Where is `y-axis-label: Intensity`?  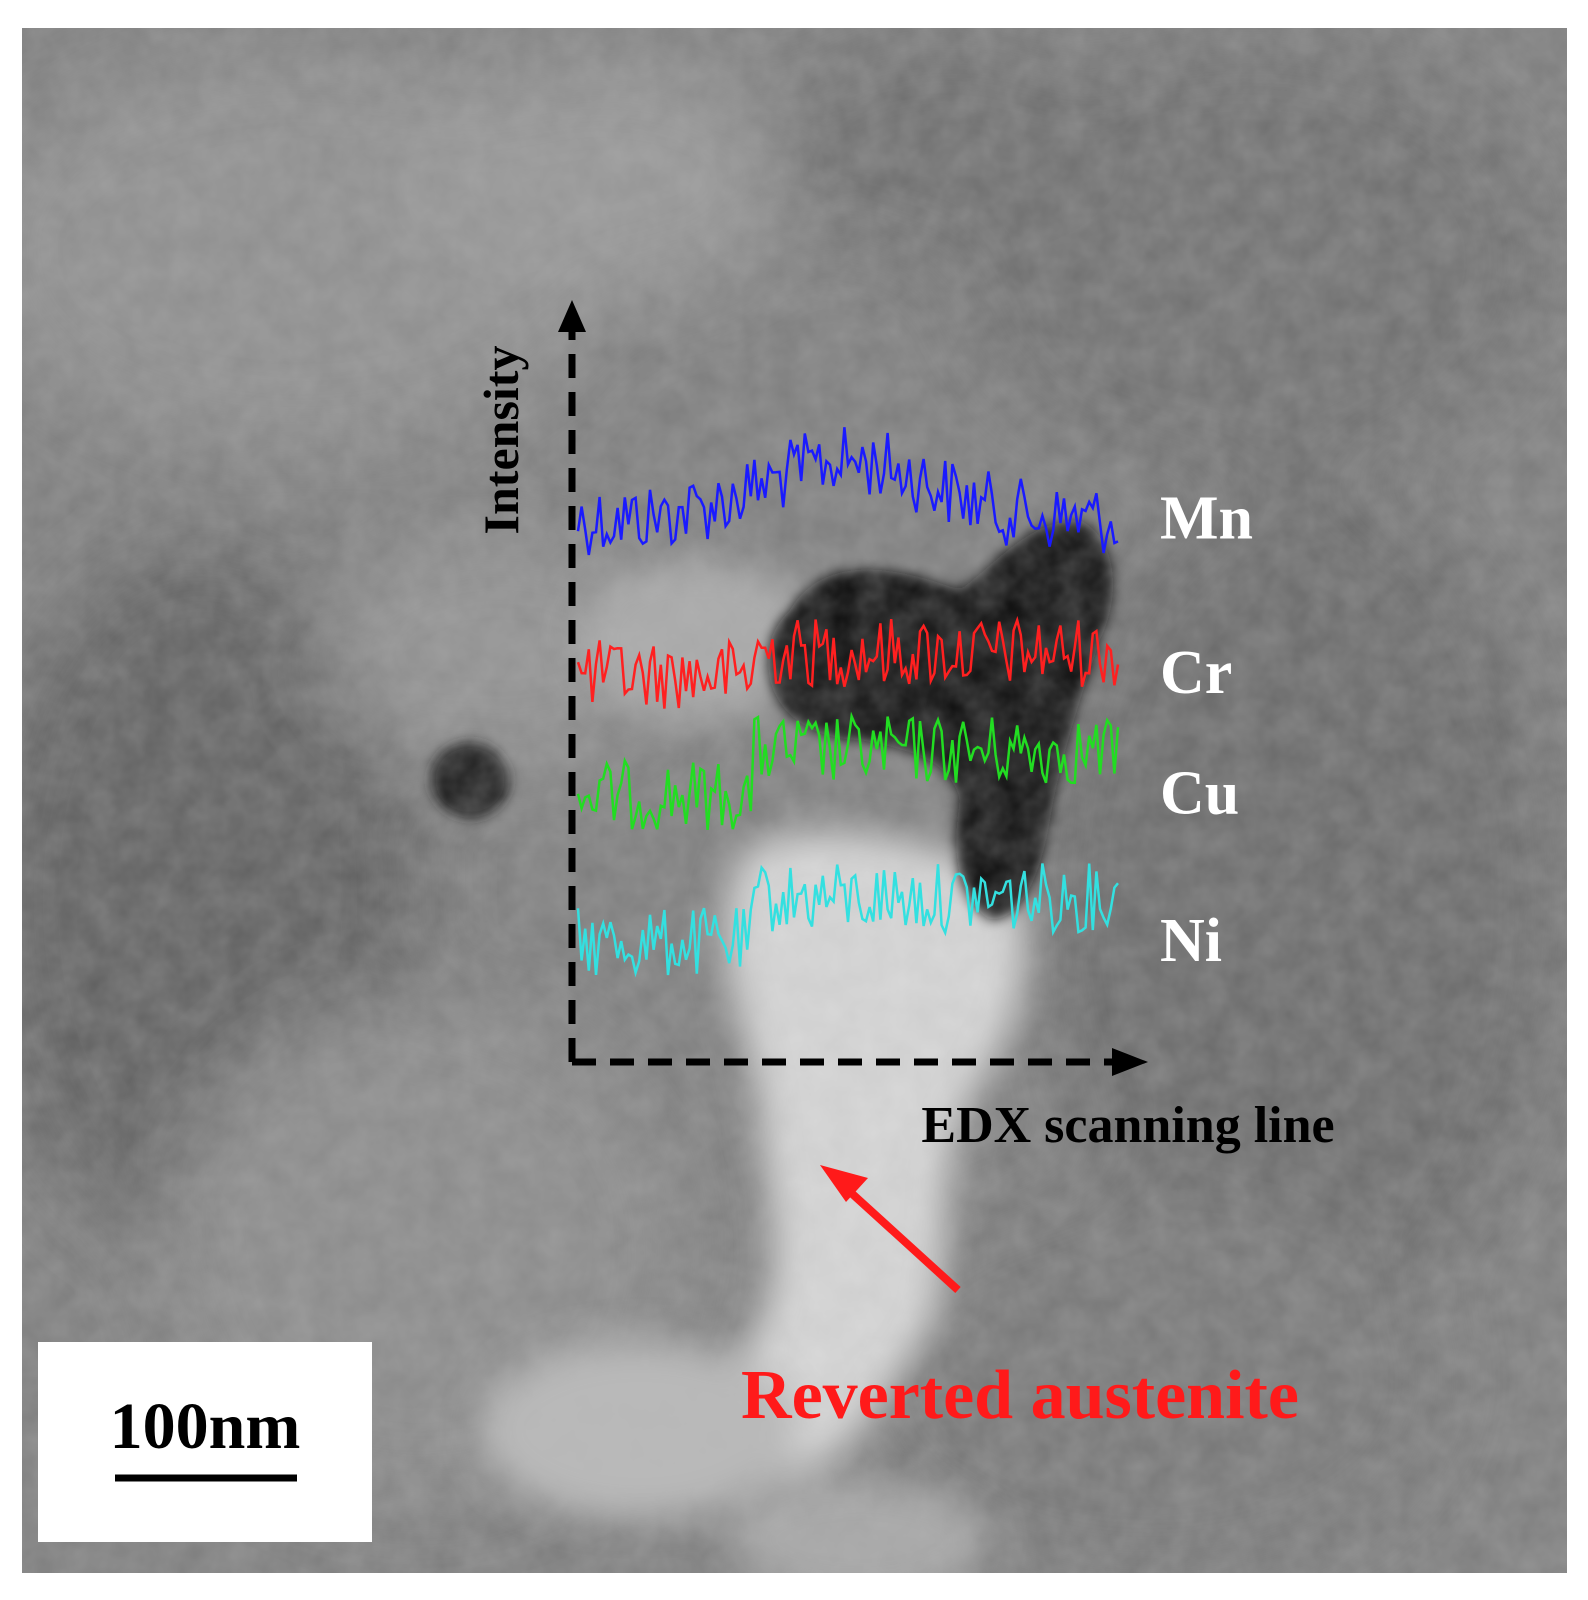
y-axis-label: Intensity is located at coordinates (501, 440).